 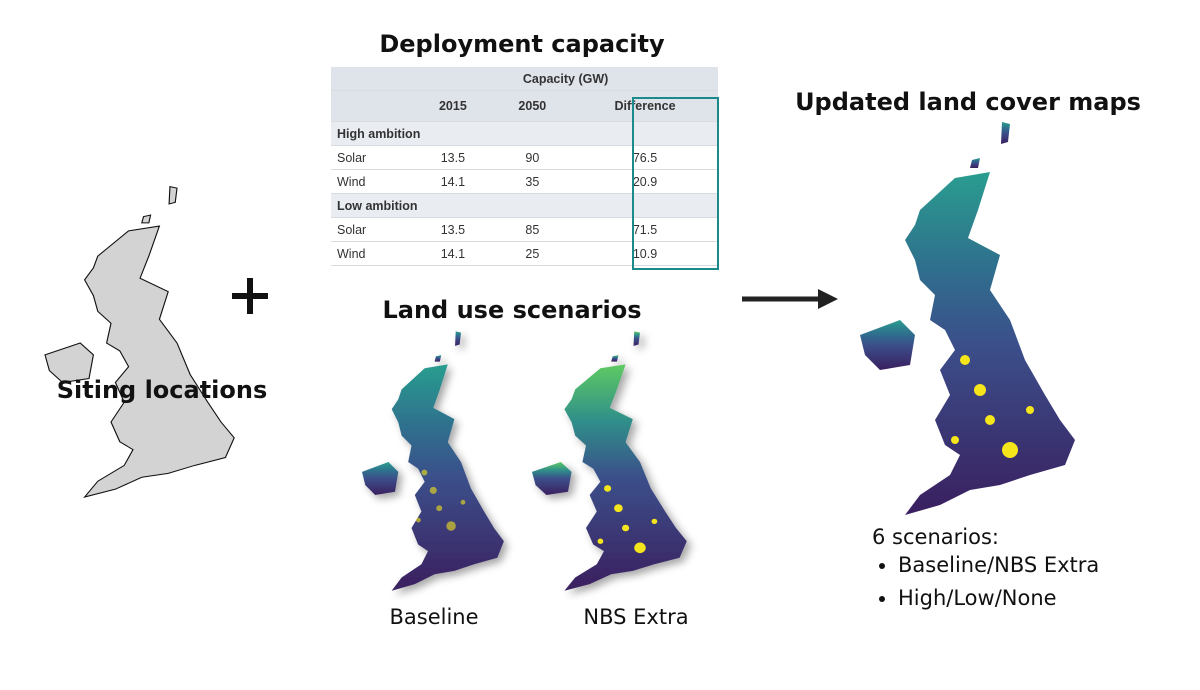 I want to click on table-row: Solar 13.5 85 71.5, so click(x=524, y=229).